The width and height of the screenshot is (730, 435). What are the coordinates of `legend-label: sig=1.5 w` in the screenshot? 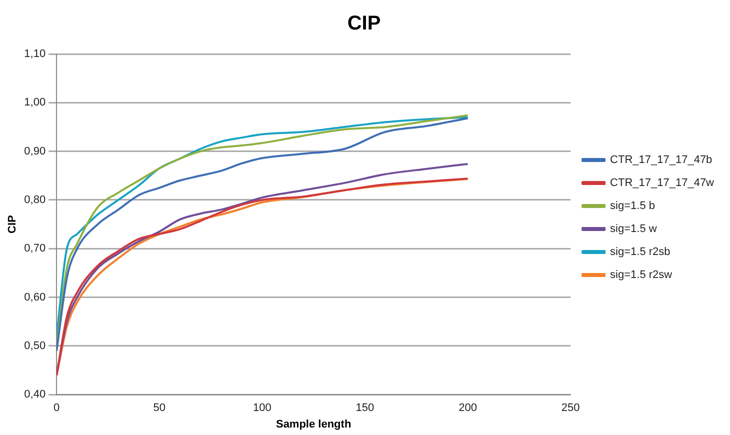 It's located at (633, 229).